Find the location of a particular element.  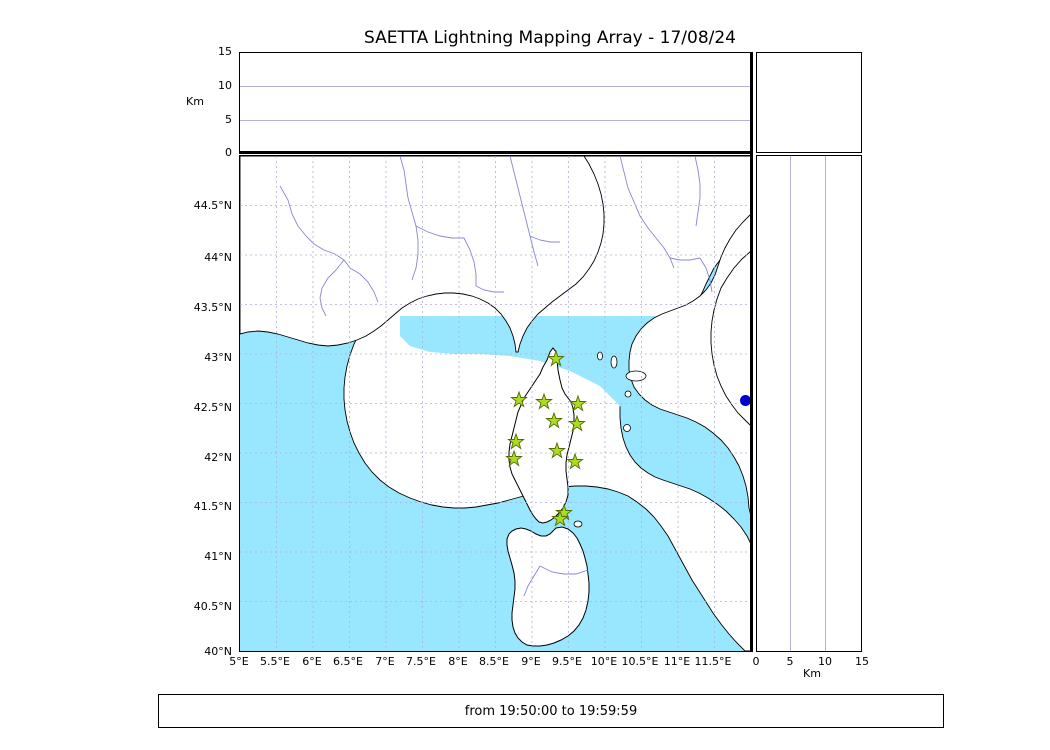

time-range-caption: from 19:50:00 to 19:59:59 is located at coordinates (551, 711).